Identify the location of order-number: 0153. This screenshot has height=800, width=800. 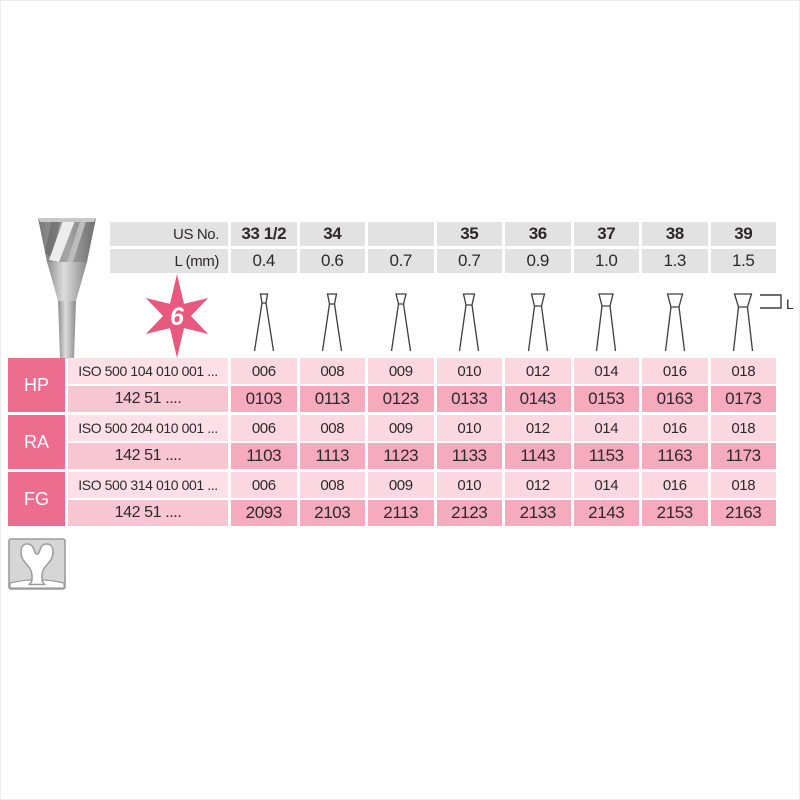
(606, 399).